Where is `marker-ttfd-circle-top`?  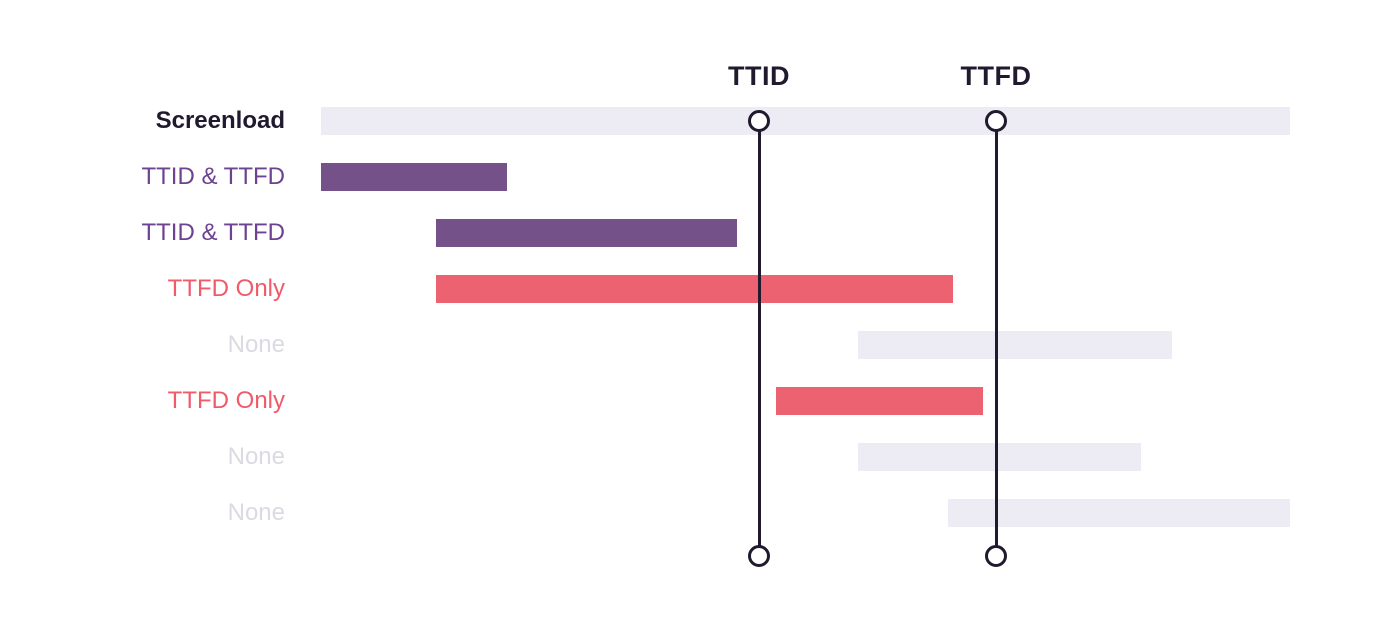
marker-ttfd-circle-top is located at coordinates (996, 121).